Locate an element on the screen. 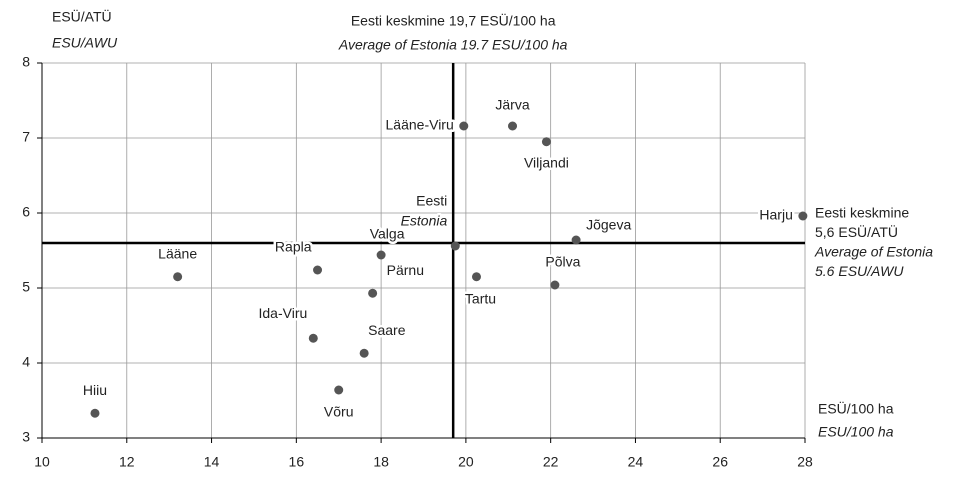 This screenshot has height=477, width=977. x-tick-label: 28 is located at coordinates (805, 462).